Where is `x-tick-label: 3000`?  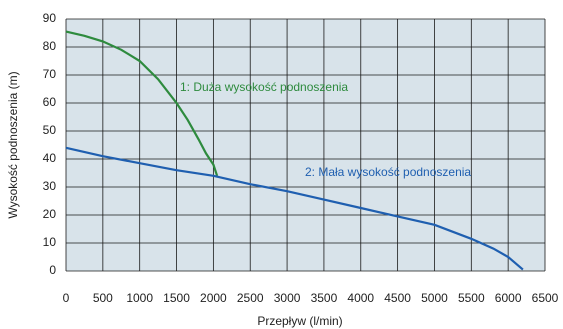
x-tick-label: 3000 is located at coordinates (287, 298).